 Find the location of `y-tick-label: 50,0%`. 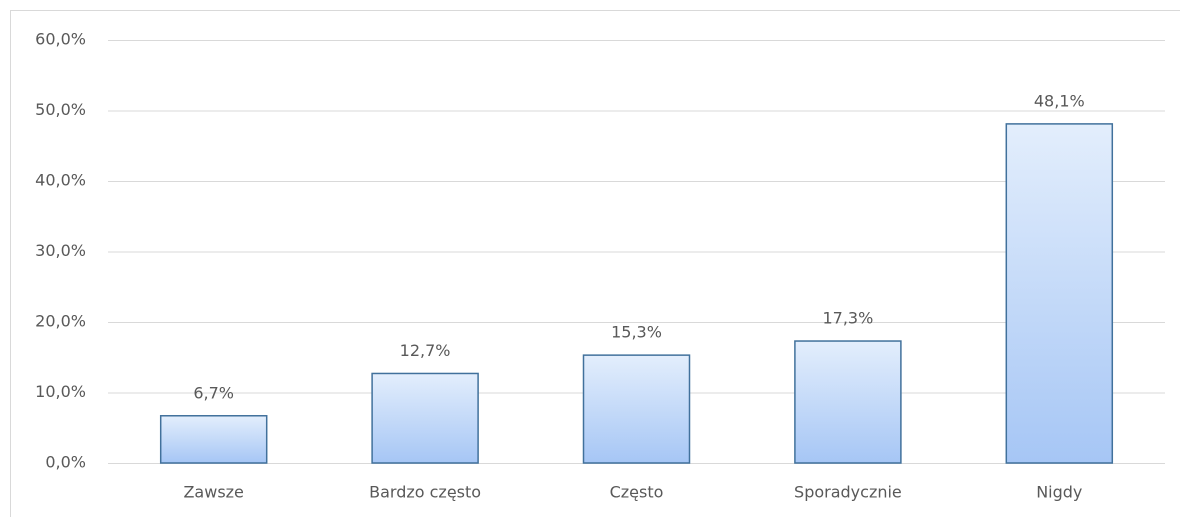

y-tick-label: 50,0% is located at coordinates (60, 109).